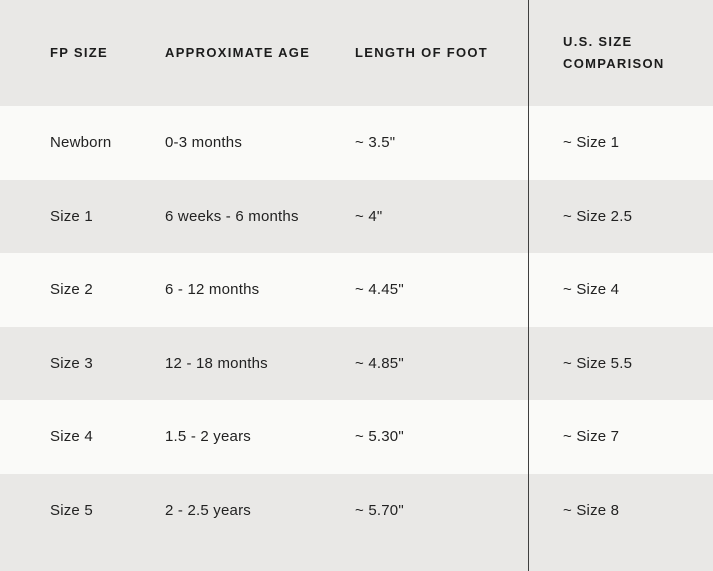  I want to click on cell-us-size: ~ Size 2.5, so click(598, 216).